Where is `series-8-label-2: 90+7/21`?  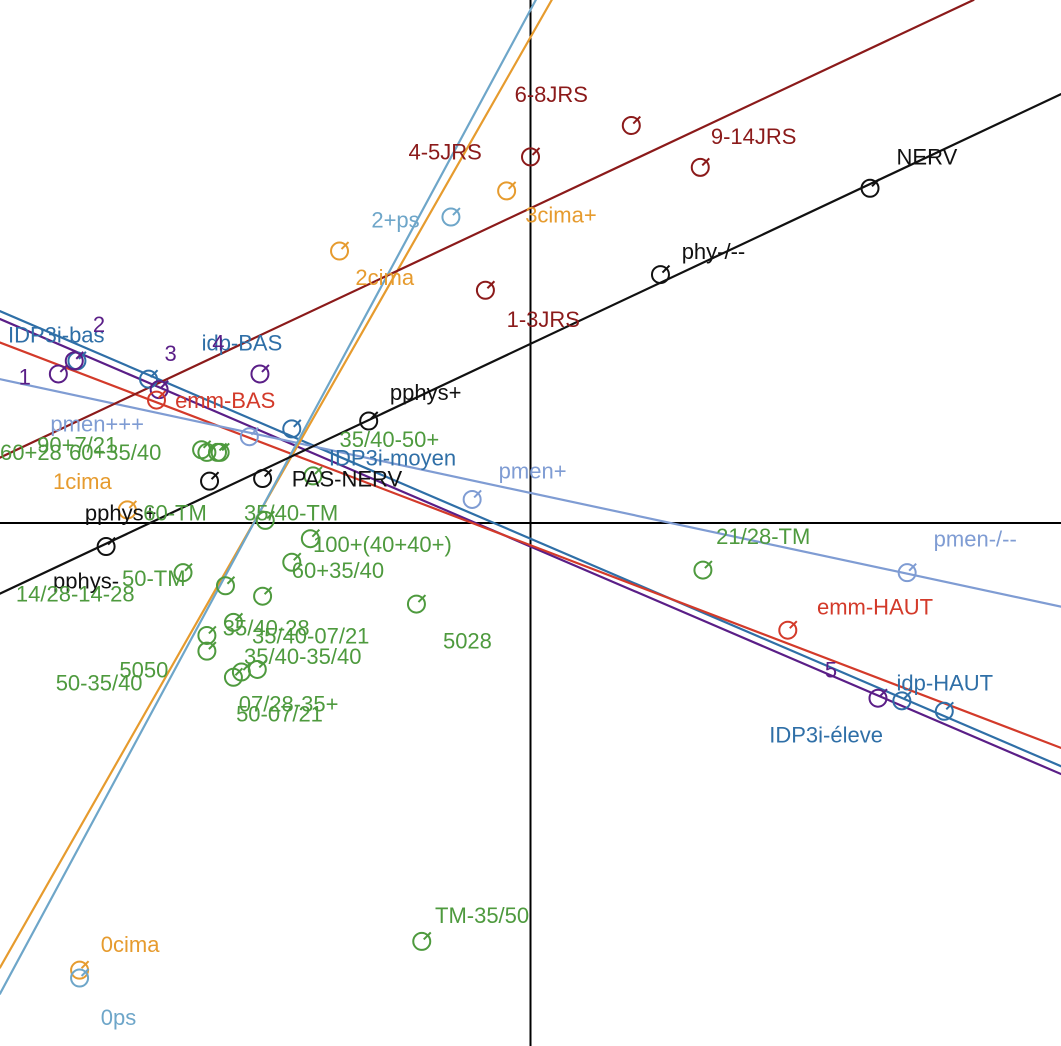
series-8-label-2: 90+7/21 is located at coordinates (77, 444).